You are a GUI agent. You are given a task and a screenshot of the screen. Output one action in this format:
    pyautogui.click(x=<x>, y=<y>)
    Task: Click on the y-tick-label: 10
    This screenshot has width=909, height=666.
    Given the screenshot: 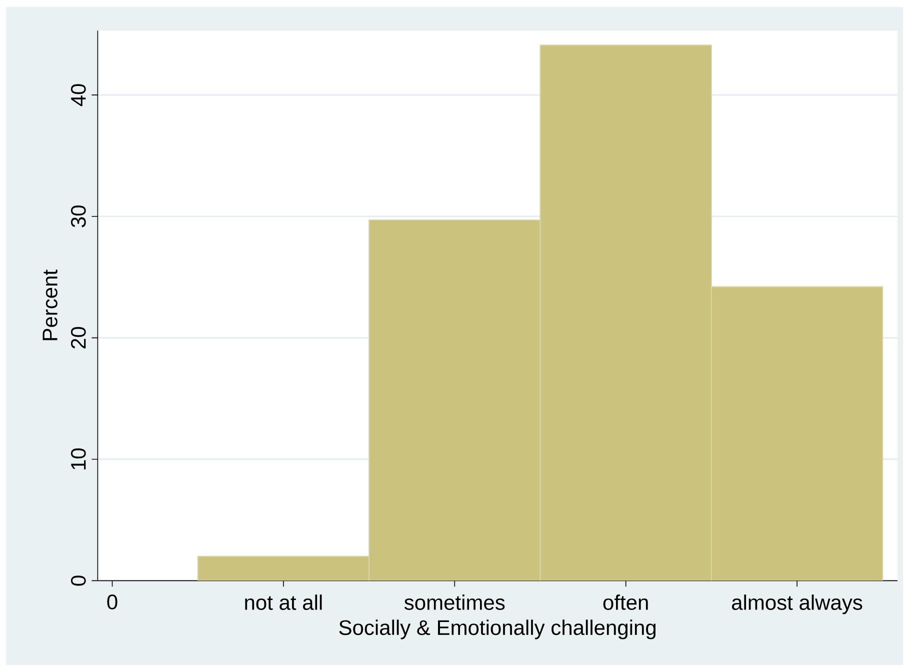 What is the action you would take?
    pyautogui.click(x=78, y=459)
    